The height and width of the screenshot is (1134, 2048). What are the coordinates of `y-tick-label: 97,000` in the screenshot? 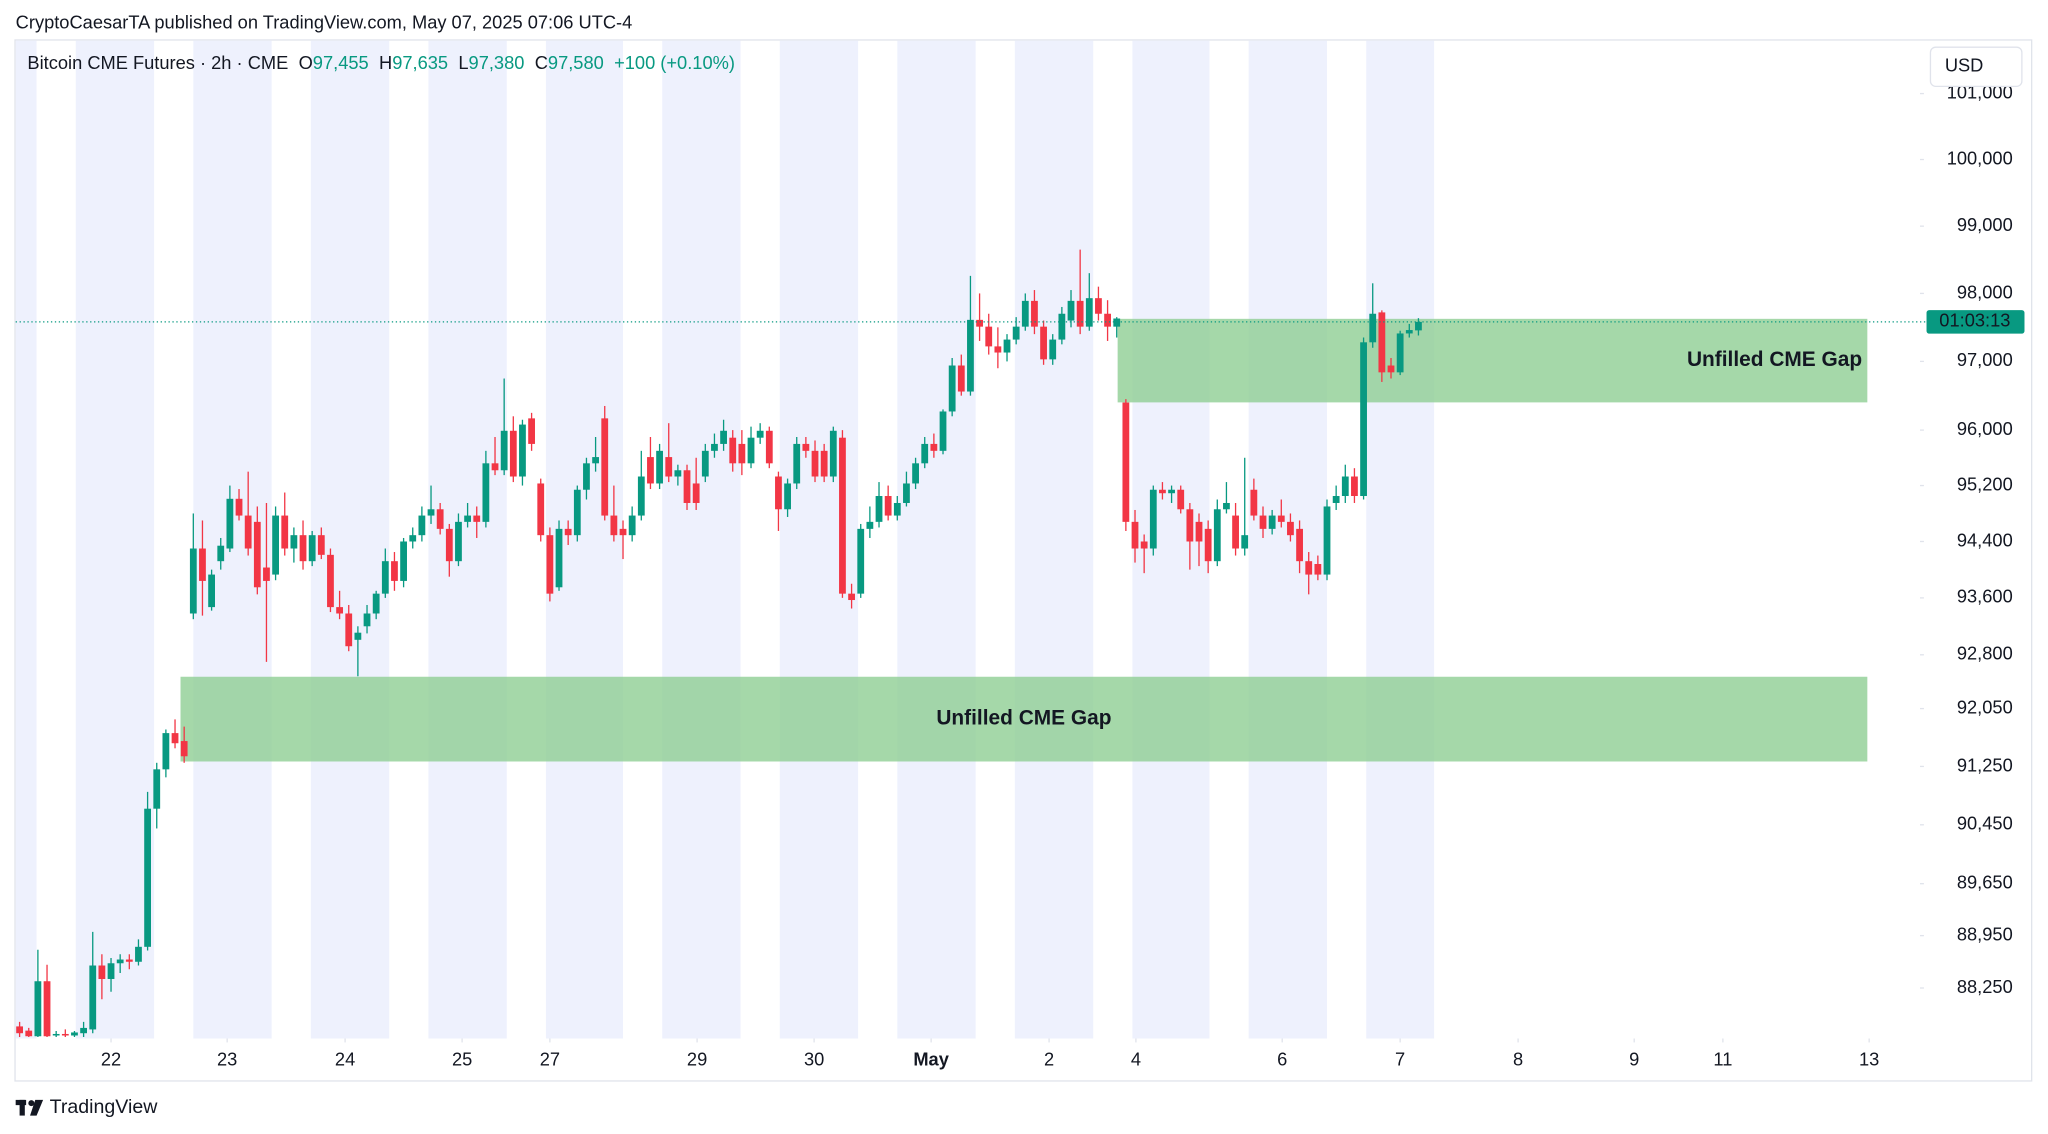 It's located at (1985, 359).